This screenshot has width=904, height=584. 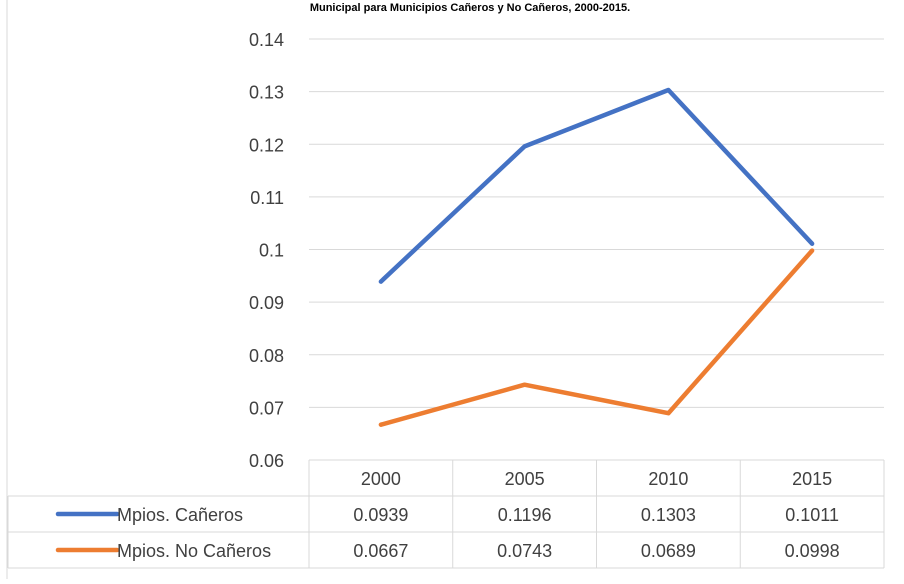 What do you see at coordinates (812, 479) in the screenshot?
I see `x-category-label: 2015` at bounding box center [812, 479].